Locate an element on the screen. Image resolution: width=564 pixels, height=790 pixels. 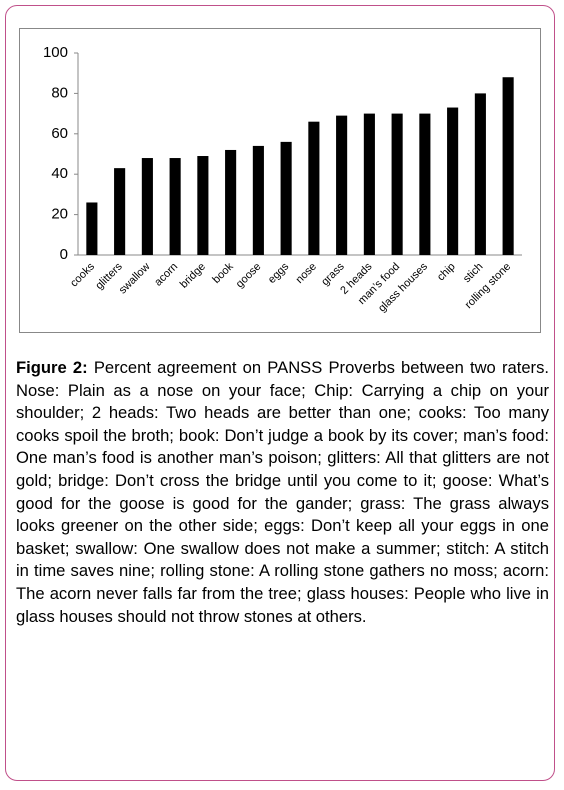
x-tick-label: book is located at coordinates (223, 273).